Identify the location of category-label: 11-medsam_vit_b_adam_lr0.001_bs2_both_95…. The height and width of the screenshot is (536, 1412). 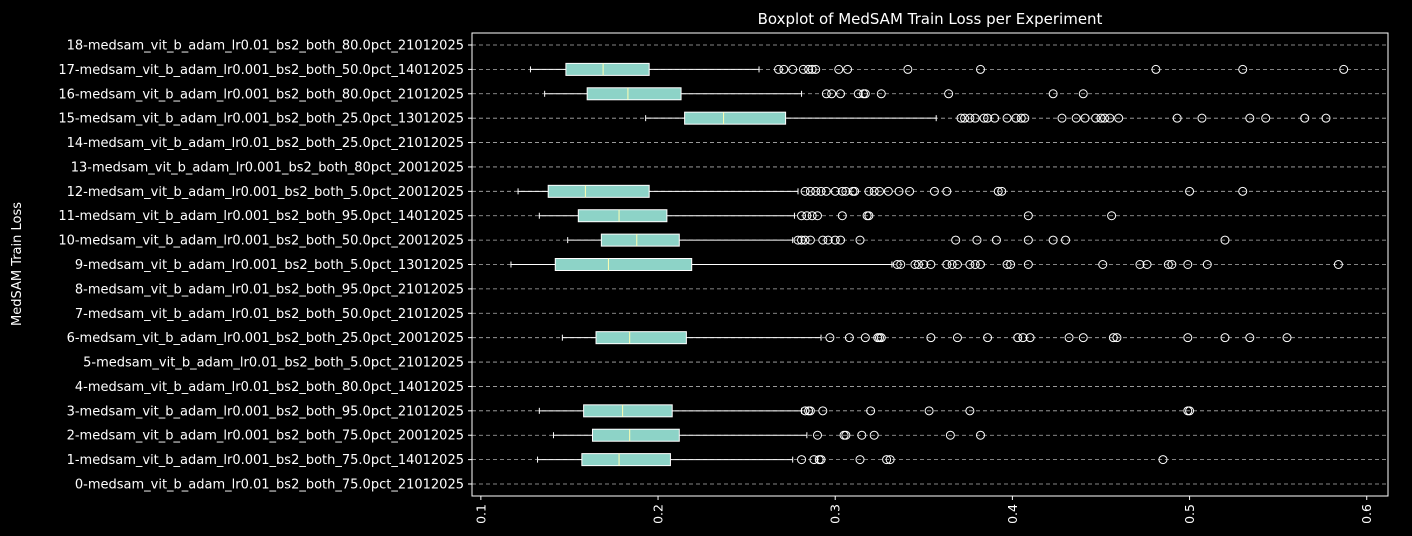
(261, 216).